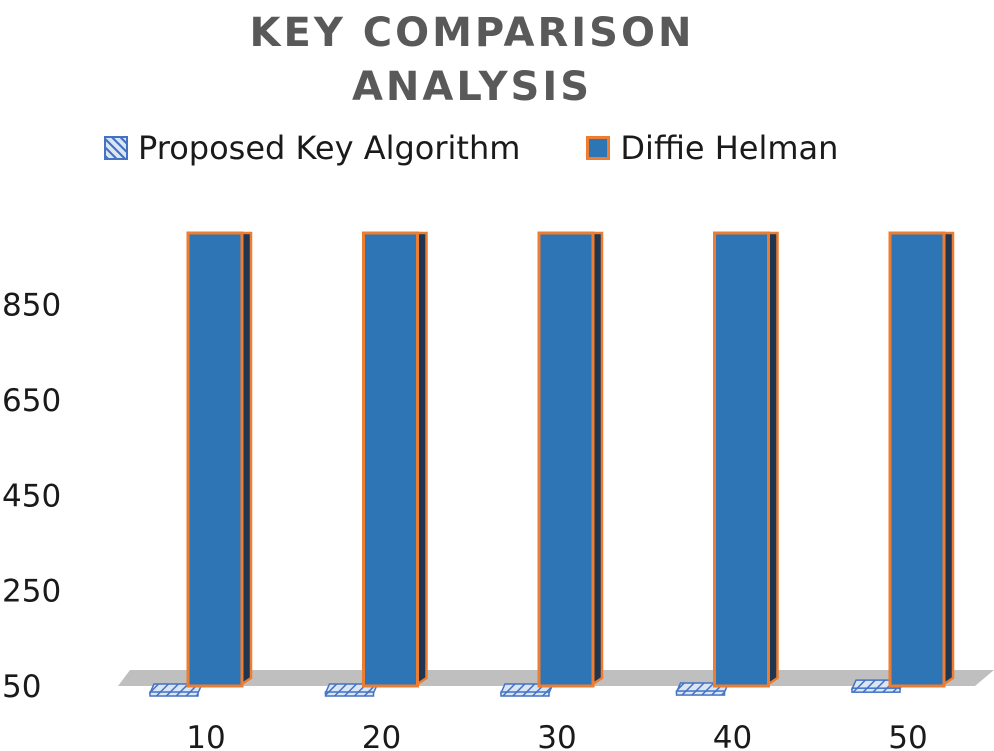 This screenshot has width=994, height=751. I want to click on legend: Proposed Key Algorithm Diffie Helman, so click(504, 148).